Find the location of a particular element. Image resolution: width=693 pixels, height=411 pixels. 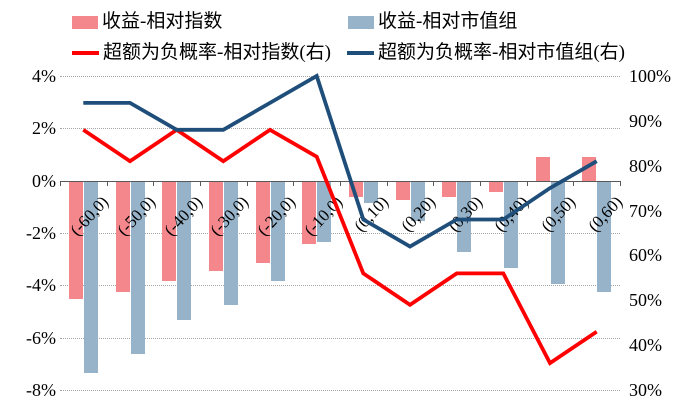

right-axis-tick-label: 40% is located at coordinates (645, 345).